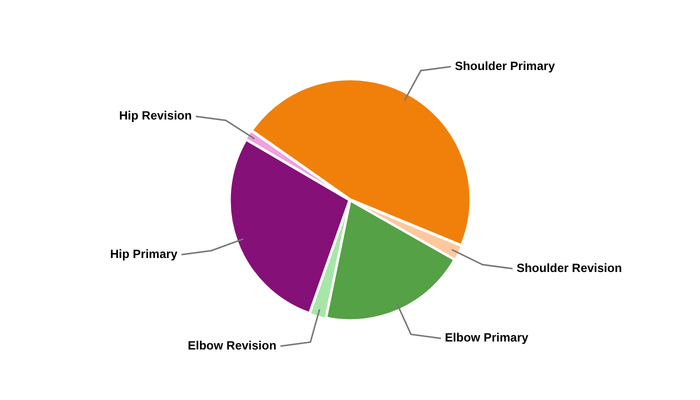  I want to click on slice-label: Hip Primary, so click(144, 253).